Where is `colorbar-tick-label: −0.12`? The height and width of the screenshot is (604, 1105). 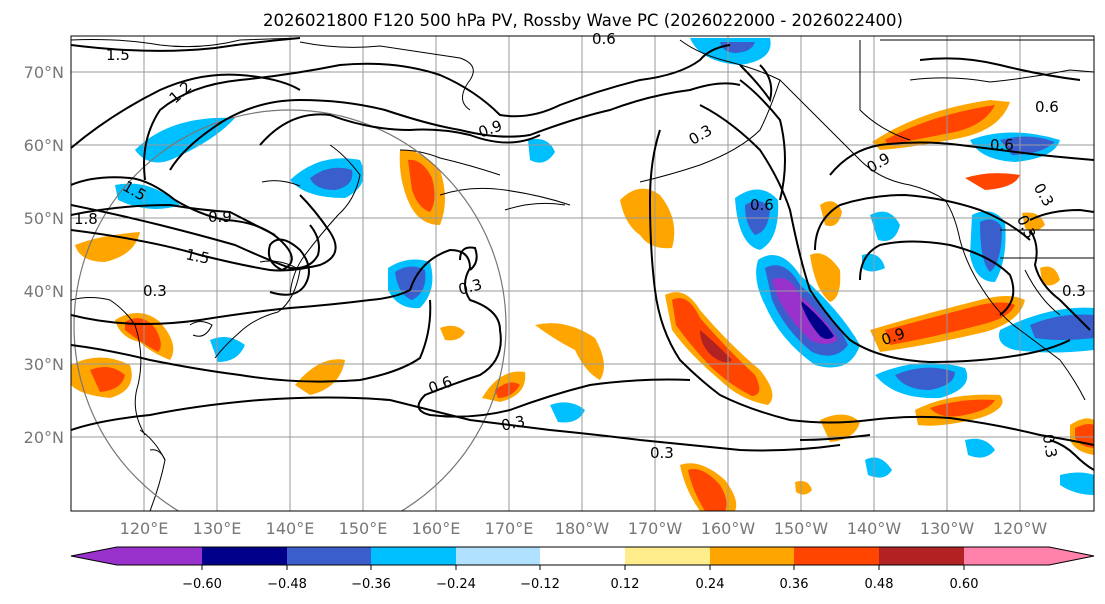 colorbar-tick-label: −0.12 is located at coordinates (540, 584).